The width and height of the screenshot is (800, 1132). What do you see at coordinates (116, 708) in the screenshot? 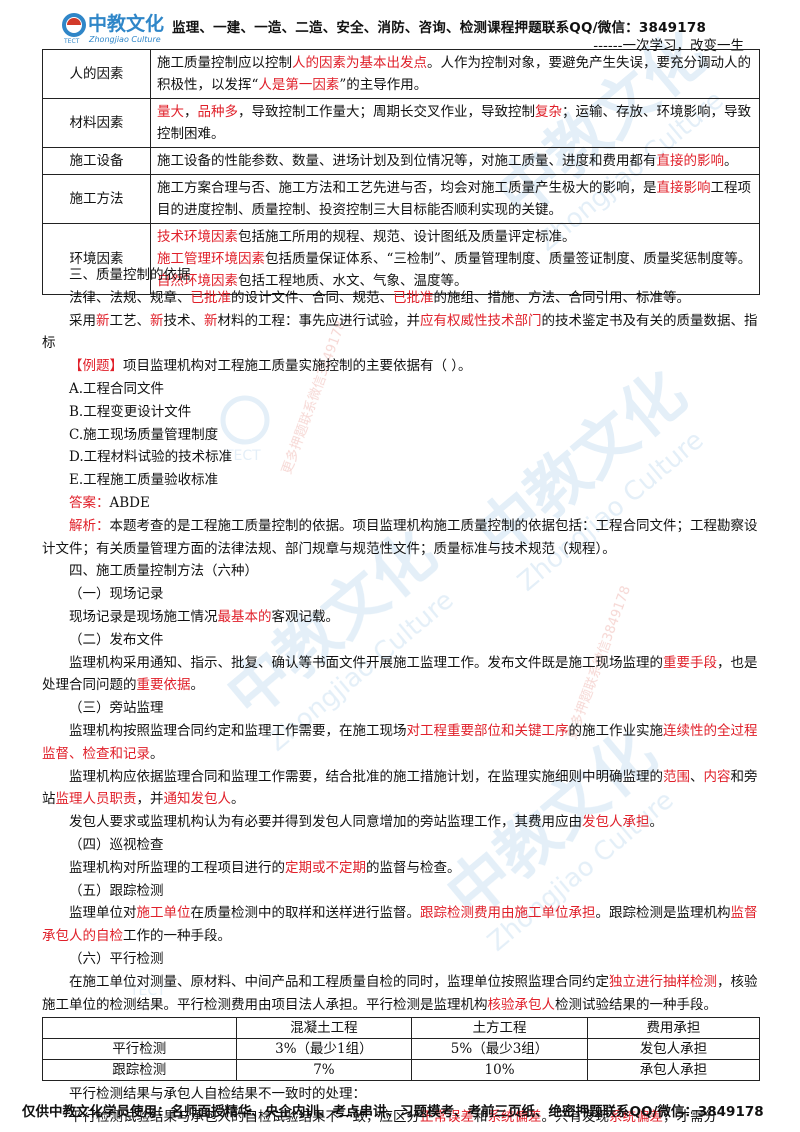
I see `s3-title: （三）旁站监理` at bounding box center [116, 708].